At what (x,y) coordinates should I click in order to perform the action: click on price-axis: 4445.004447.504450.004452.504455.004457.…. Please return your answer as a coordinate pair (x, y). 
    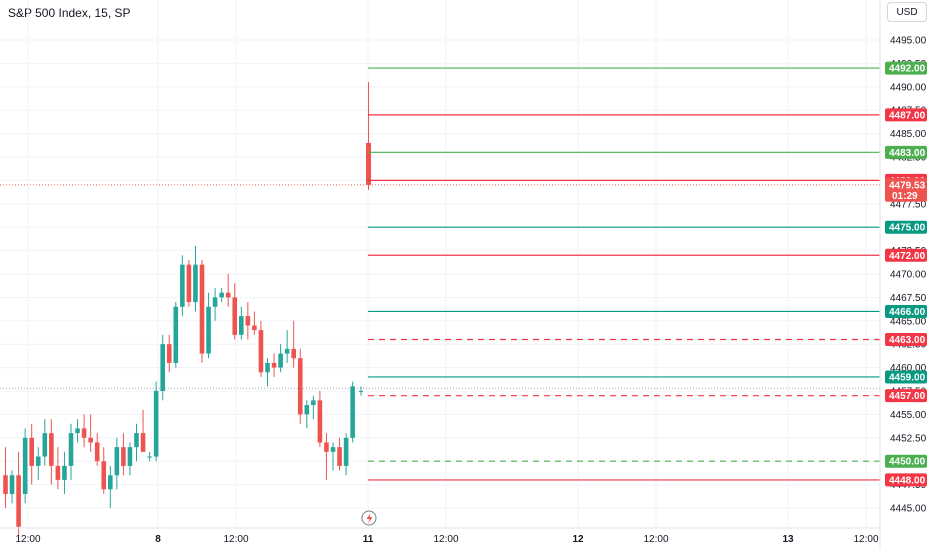
    Looking at the image, I should click on (906, 275).